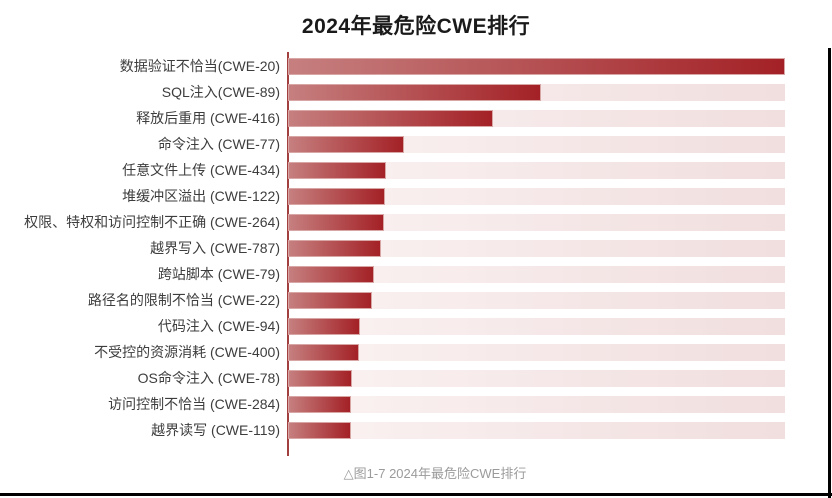 This screenshot has height=498, width=832. What do you see at coordinates (201, 170) in the screenshot?
I see `bar-label: 任意文件上传 (CWE-434)` at bounding box center [201, 170].